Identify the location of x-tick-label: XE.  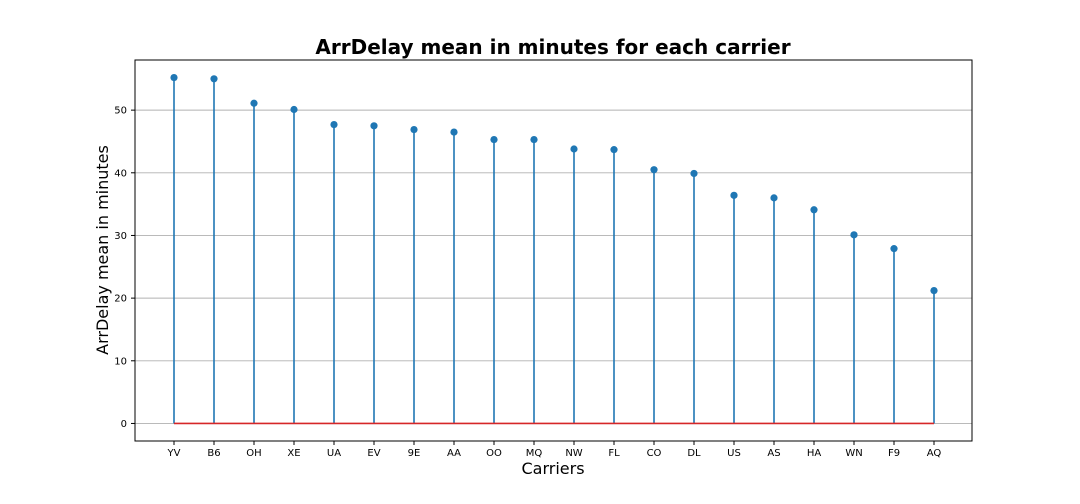
(293, 453).